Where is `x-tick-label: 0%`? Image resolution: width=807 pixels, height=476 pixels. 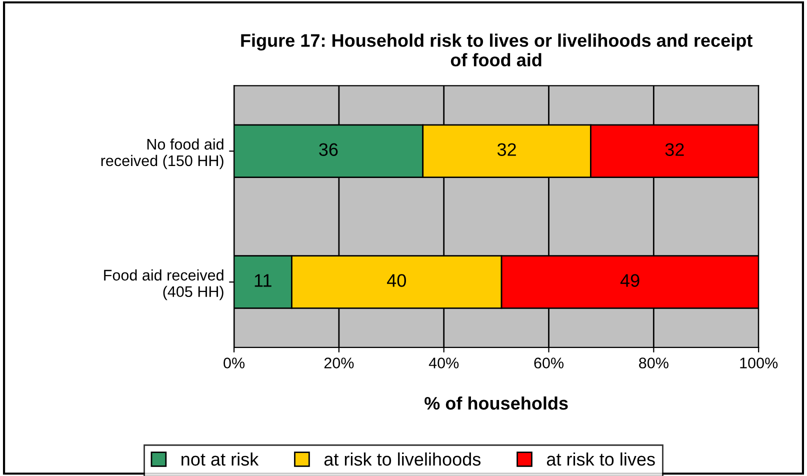
x-tick-label: 0% is located at coordinates (234, 363).